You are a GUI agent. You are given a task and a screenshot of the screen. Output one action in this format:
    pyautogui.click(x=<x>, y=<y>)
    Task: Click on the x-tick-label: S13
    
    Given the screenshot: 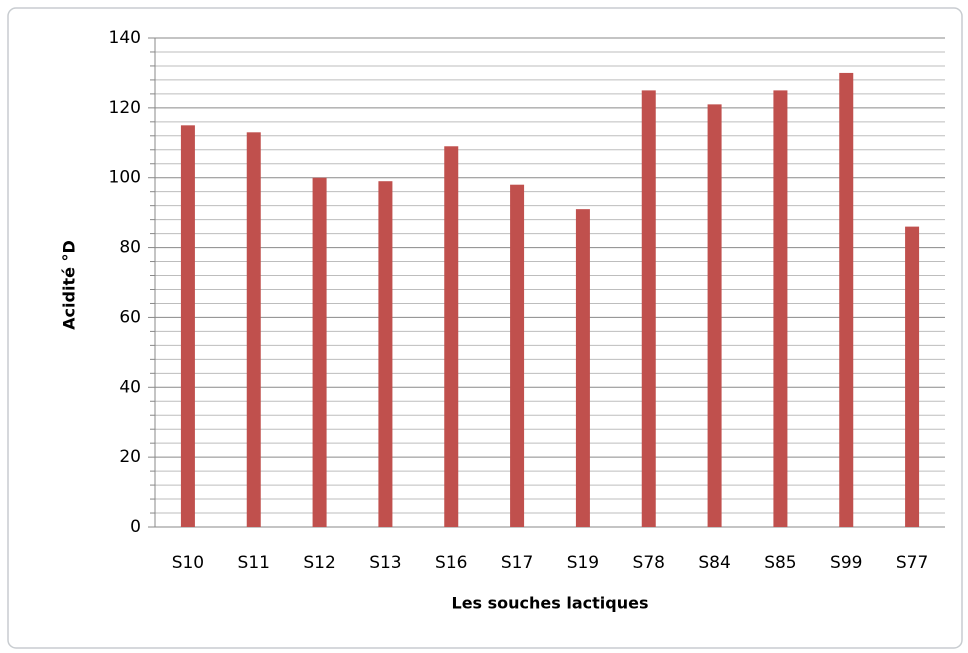 What is the action you would take?
    pyautogui.click(x=385, y=563)
    